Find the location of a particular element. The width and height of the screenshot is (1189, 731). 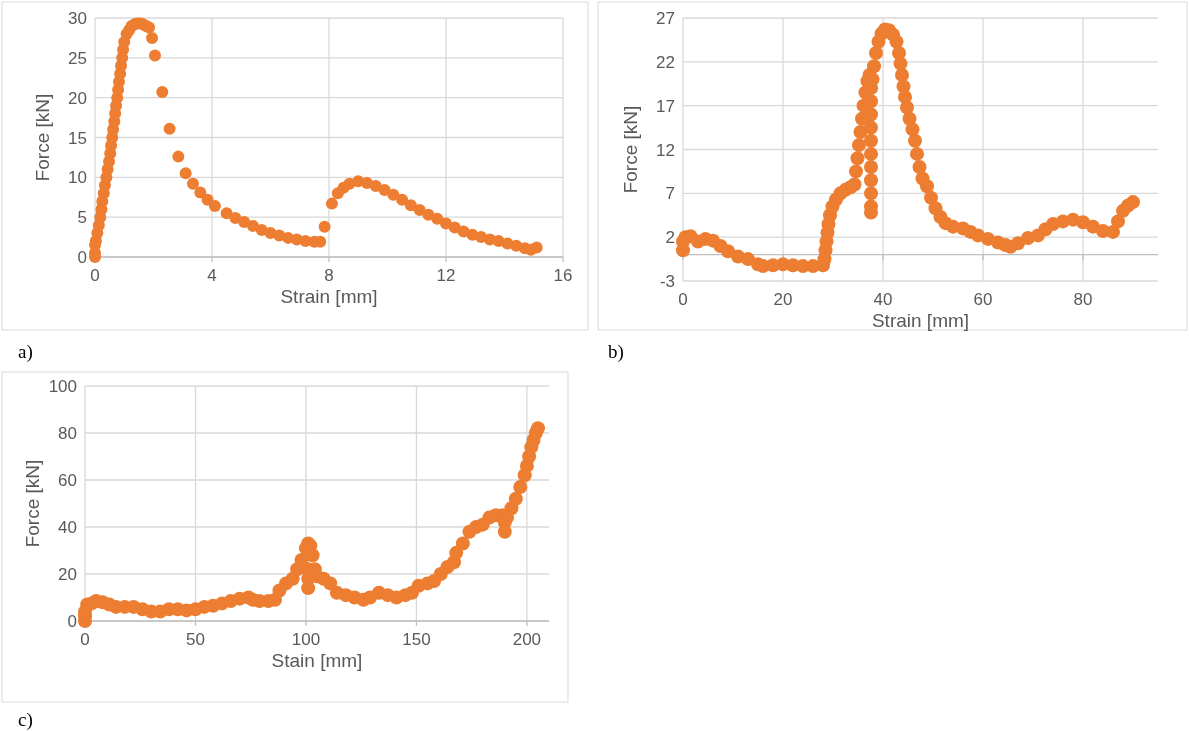

y-tick-label: 10 is located at coordinates (77, 178).